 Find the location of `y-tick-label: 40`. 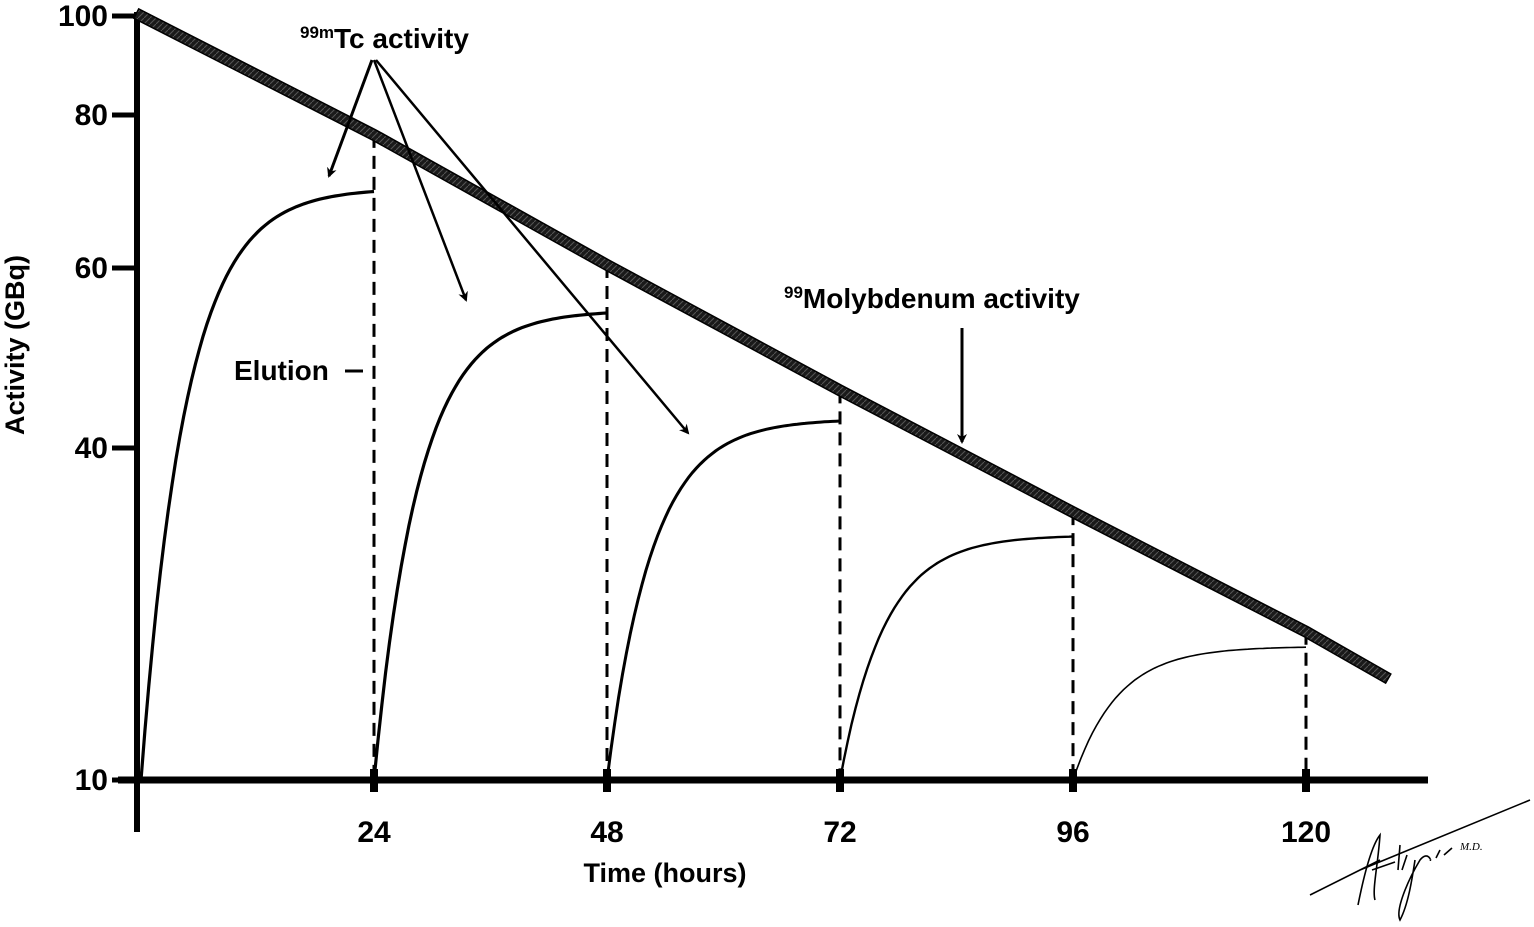

y-tick-label: 40 is located at coordinates (91, 448).